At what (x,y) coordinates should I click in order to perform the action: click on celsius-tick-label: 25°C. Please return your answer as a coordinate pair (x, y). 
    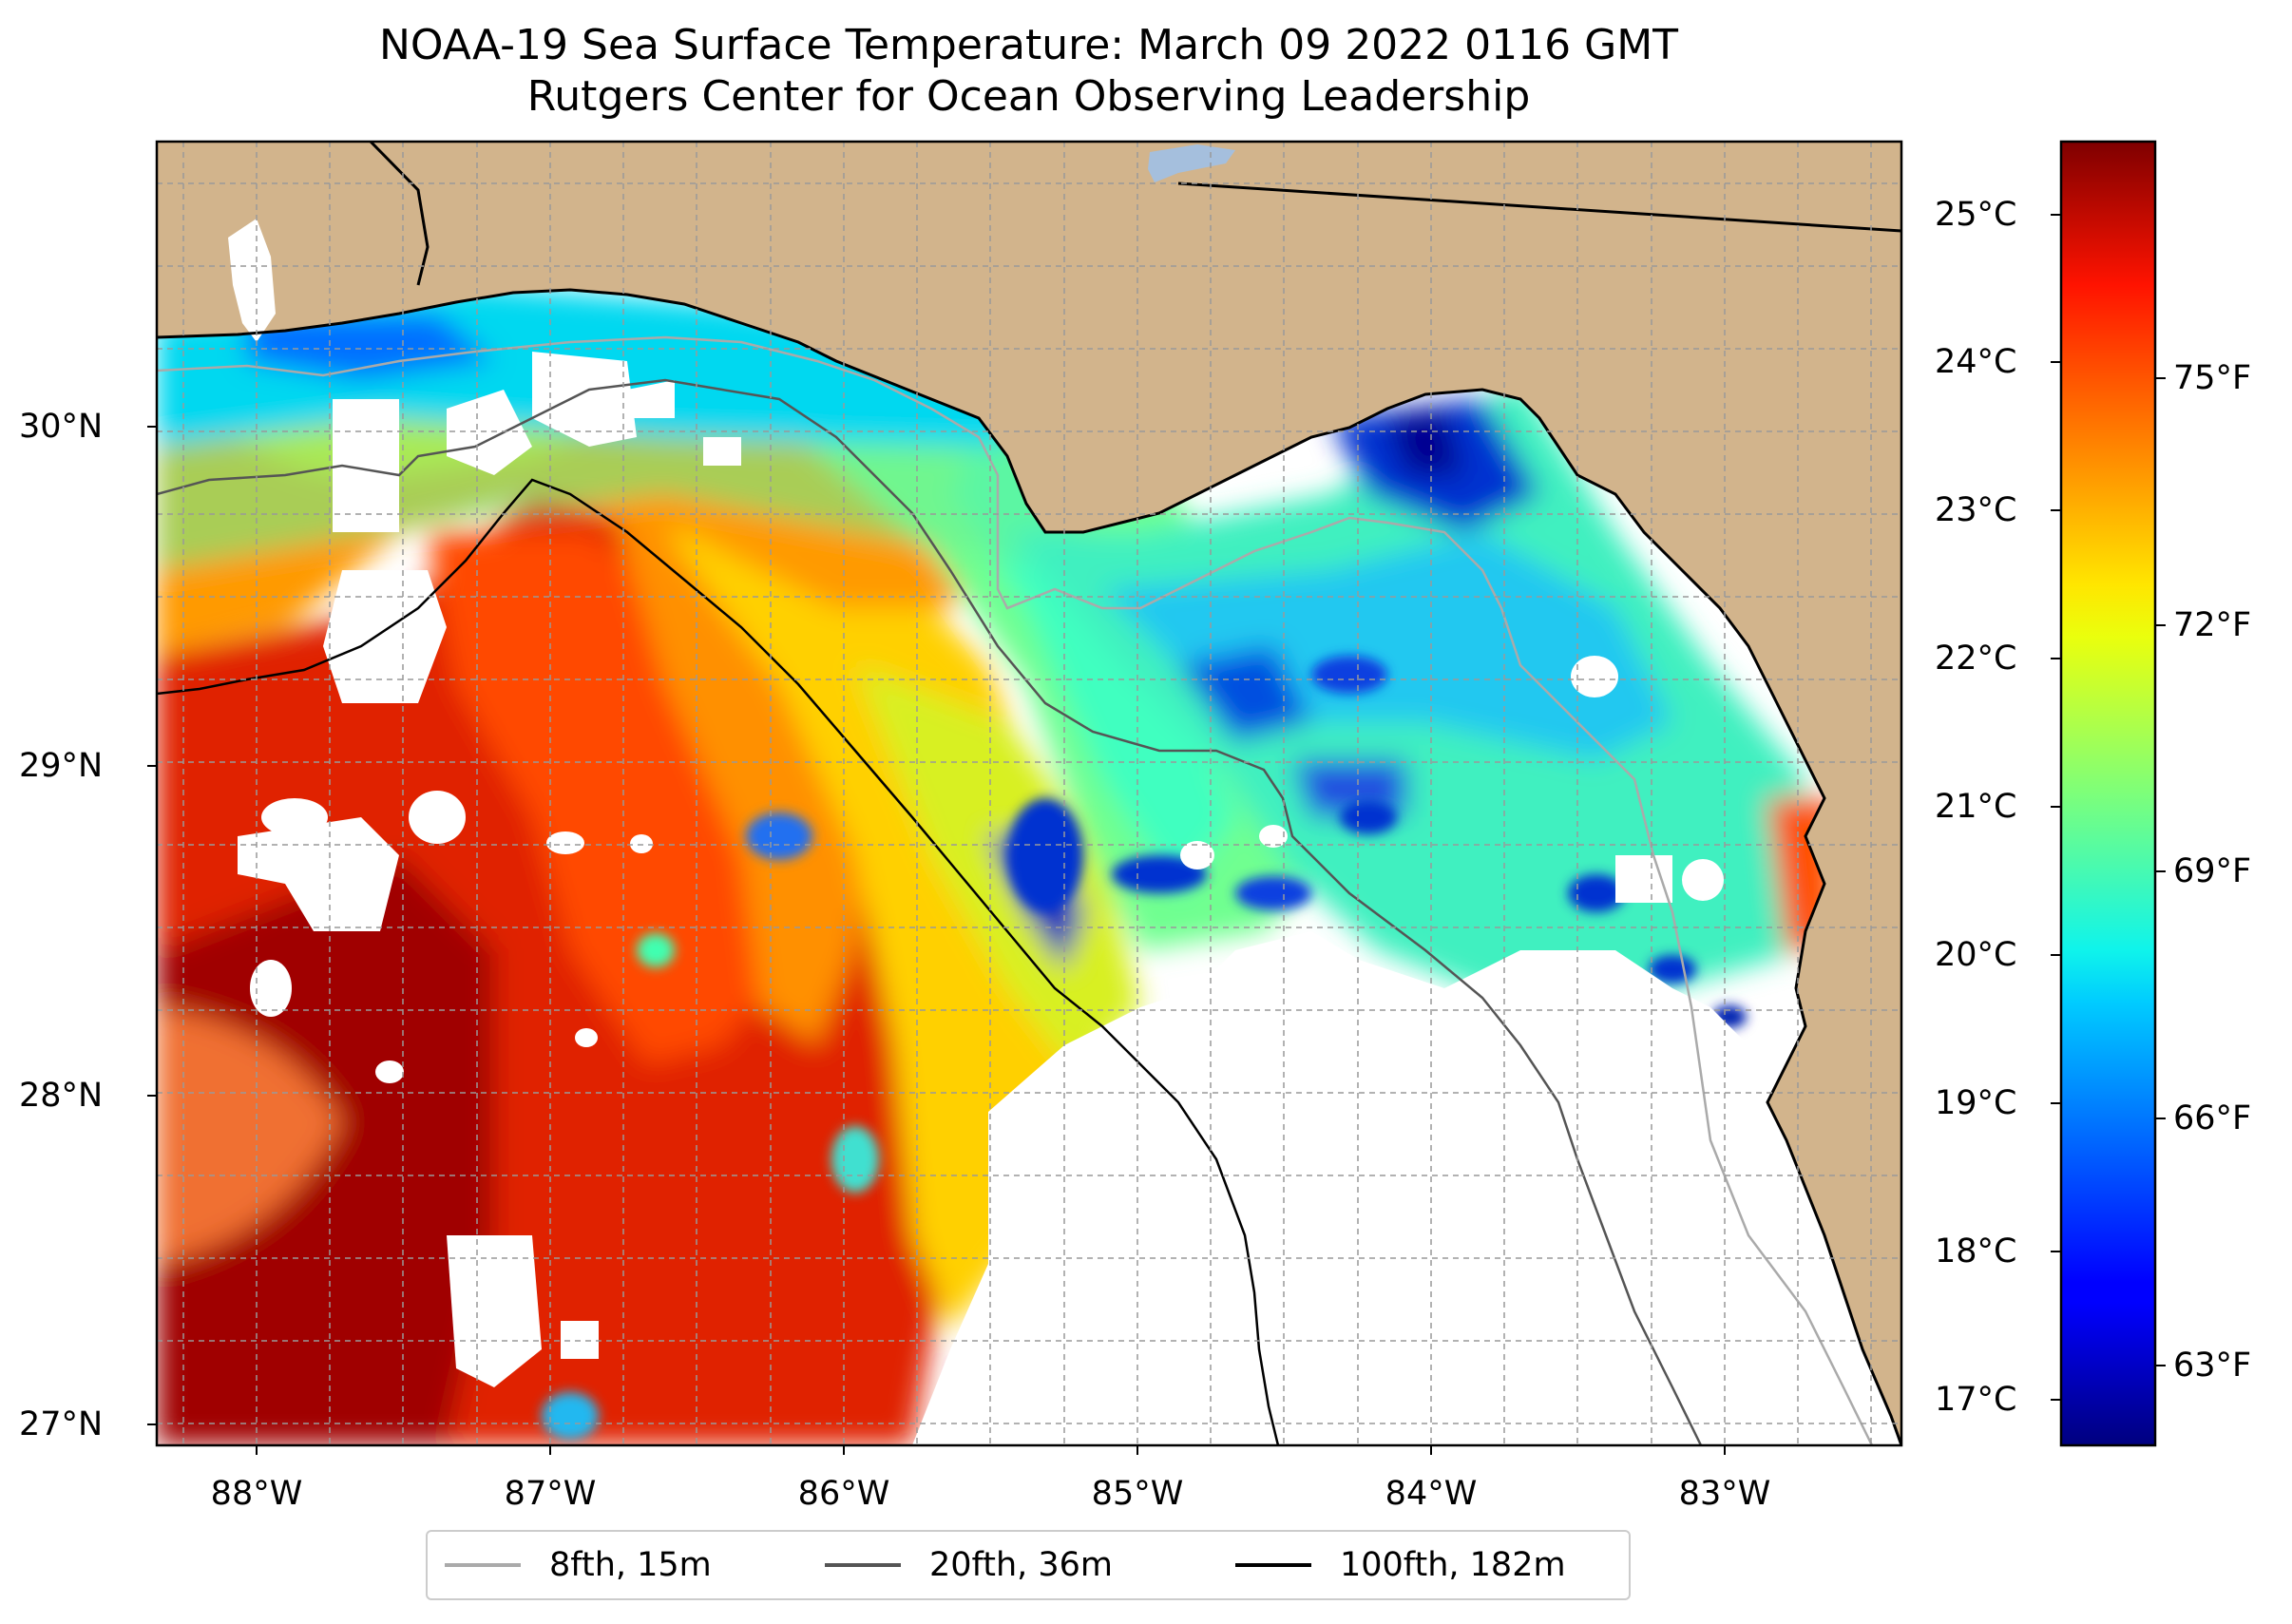
    Looking at the image, I should click on (1976, 215).